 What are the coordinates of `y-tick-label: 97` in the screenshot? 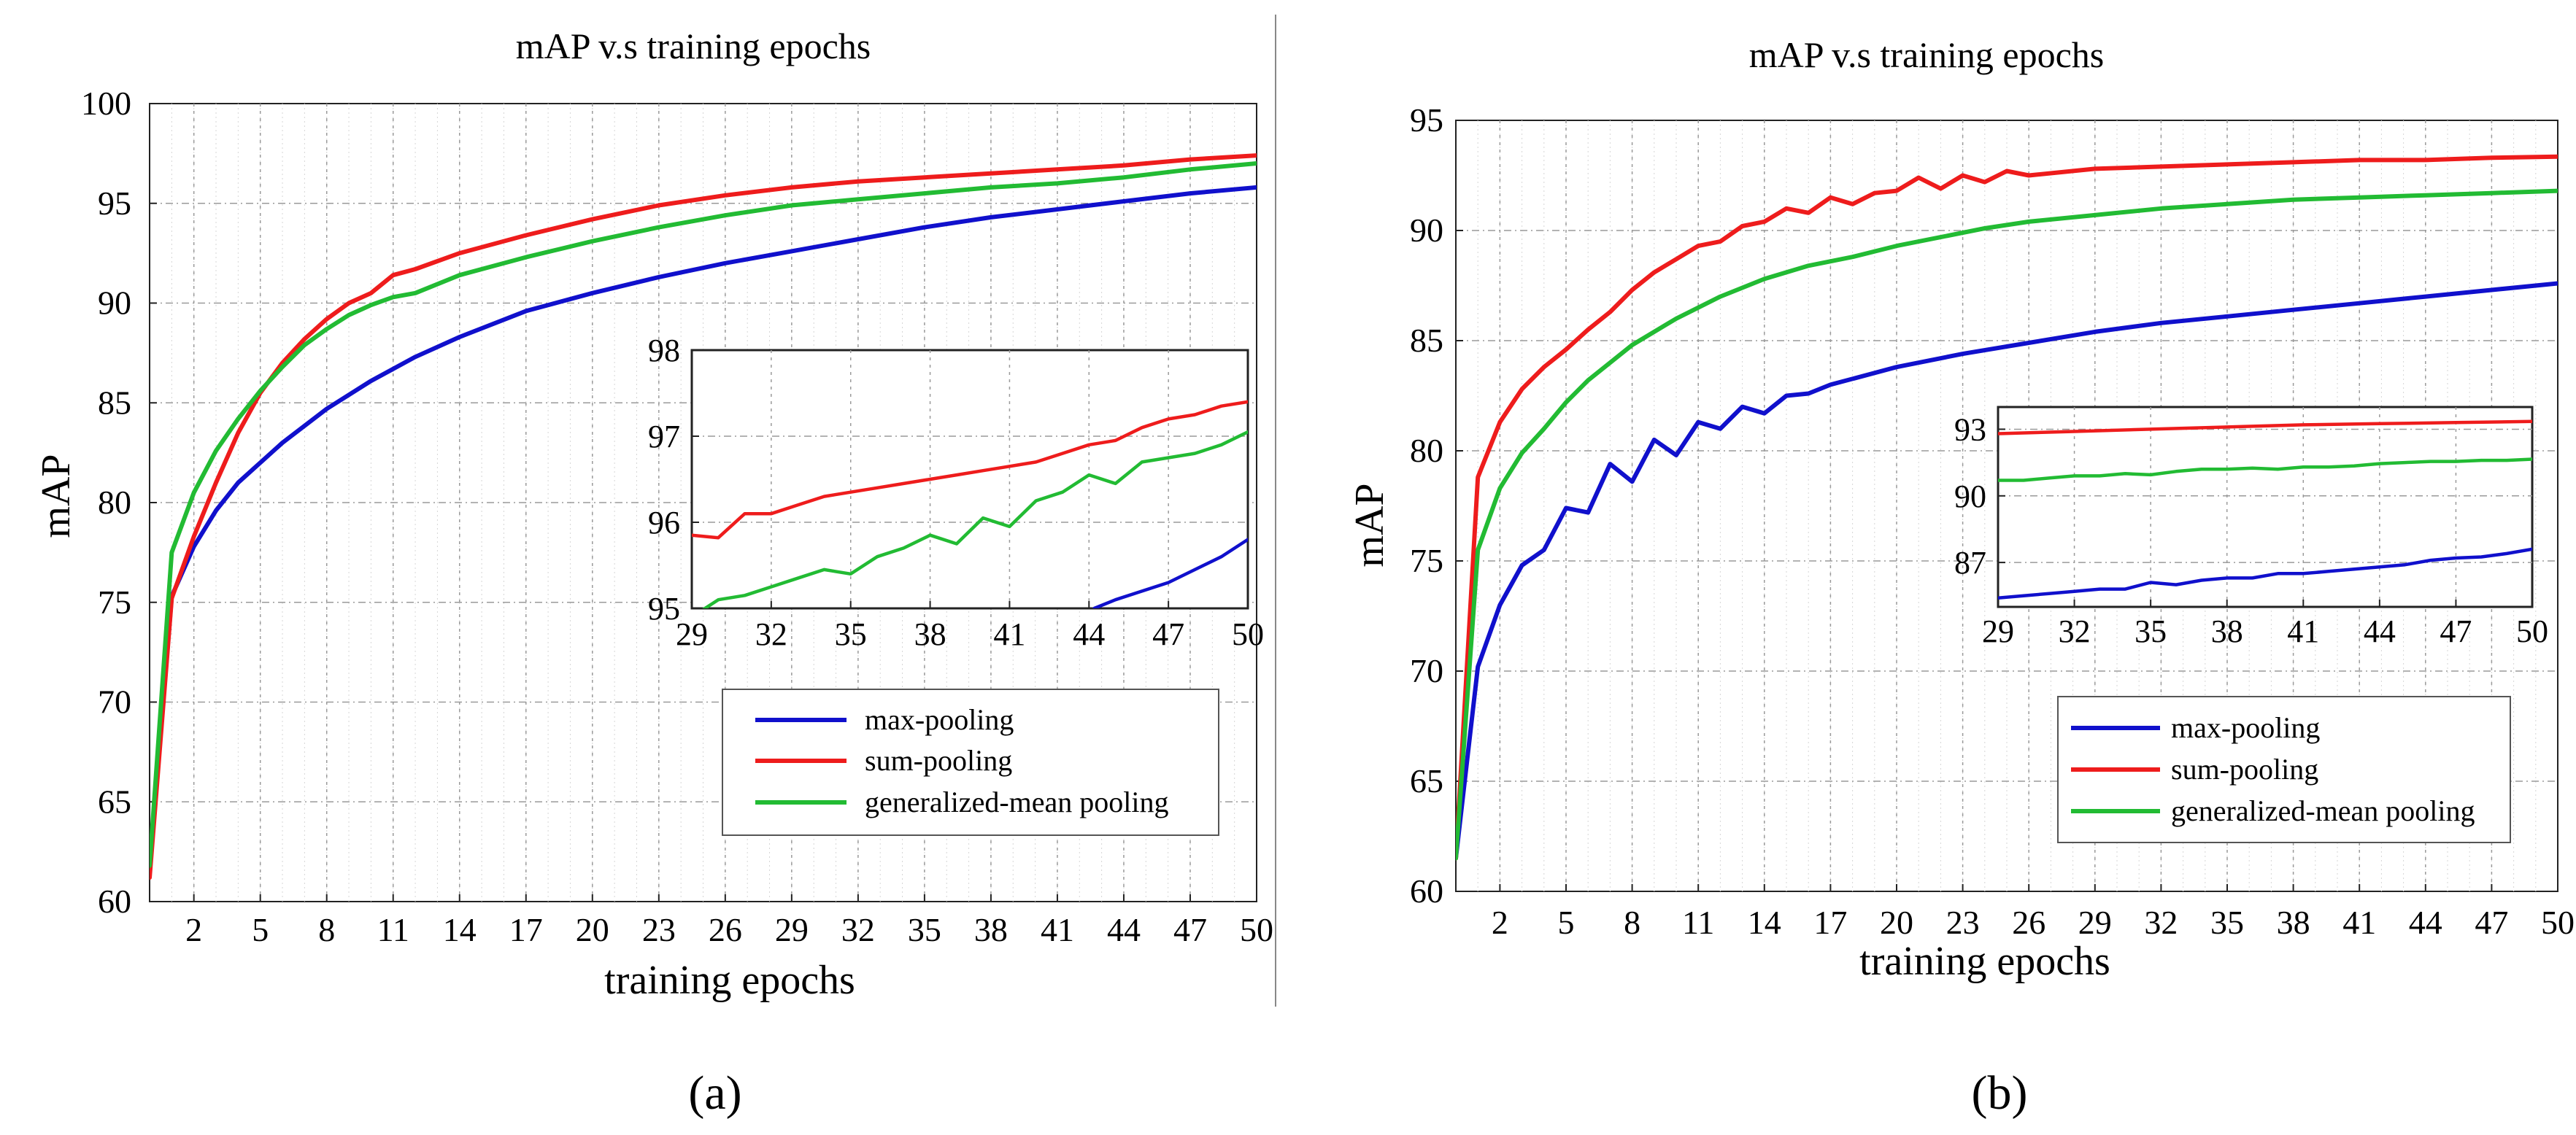 It's located at (664, 436).